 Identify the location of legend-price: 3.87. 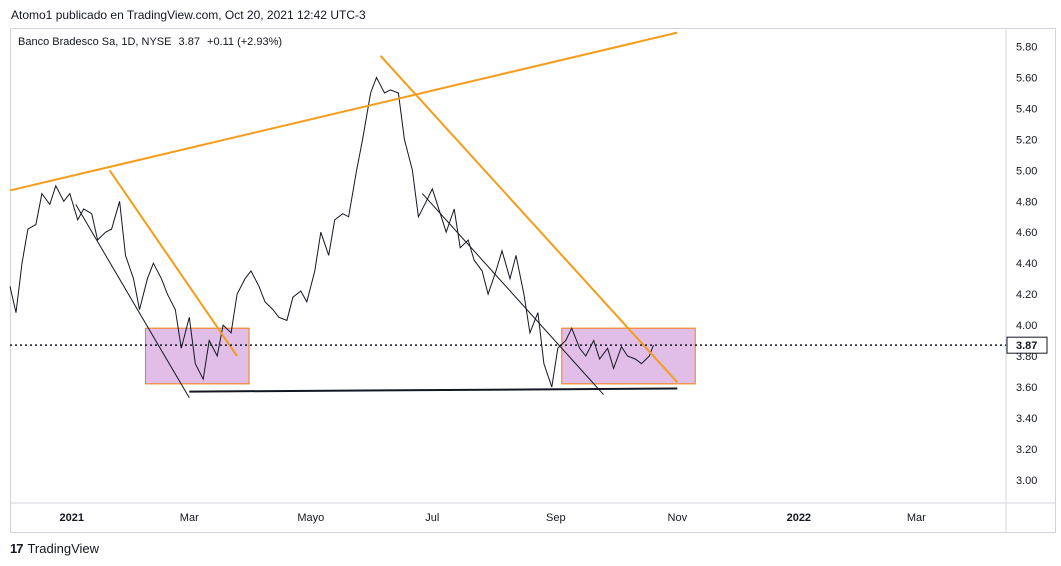
(189, 42).